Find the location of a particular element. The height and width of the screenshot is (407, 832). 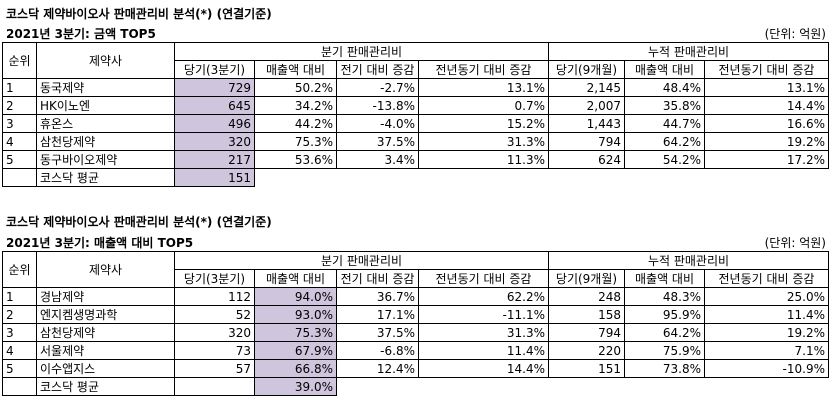

section2-subtitle: 2021년 3분기: 매출액 대비 TOP5 is located at coordinates (100, 243).